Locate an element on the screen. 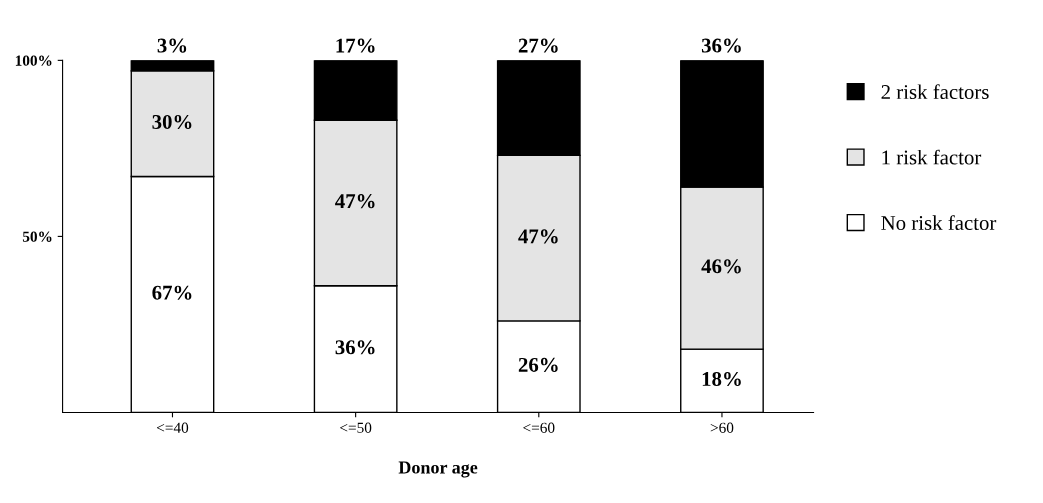 This screenshot has width=1043, height=503. y-tick-label: 100% is located at coordinates (33, 60).